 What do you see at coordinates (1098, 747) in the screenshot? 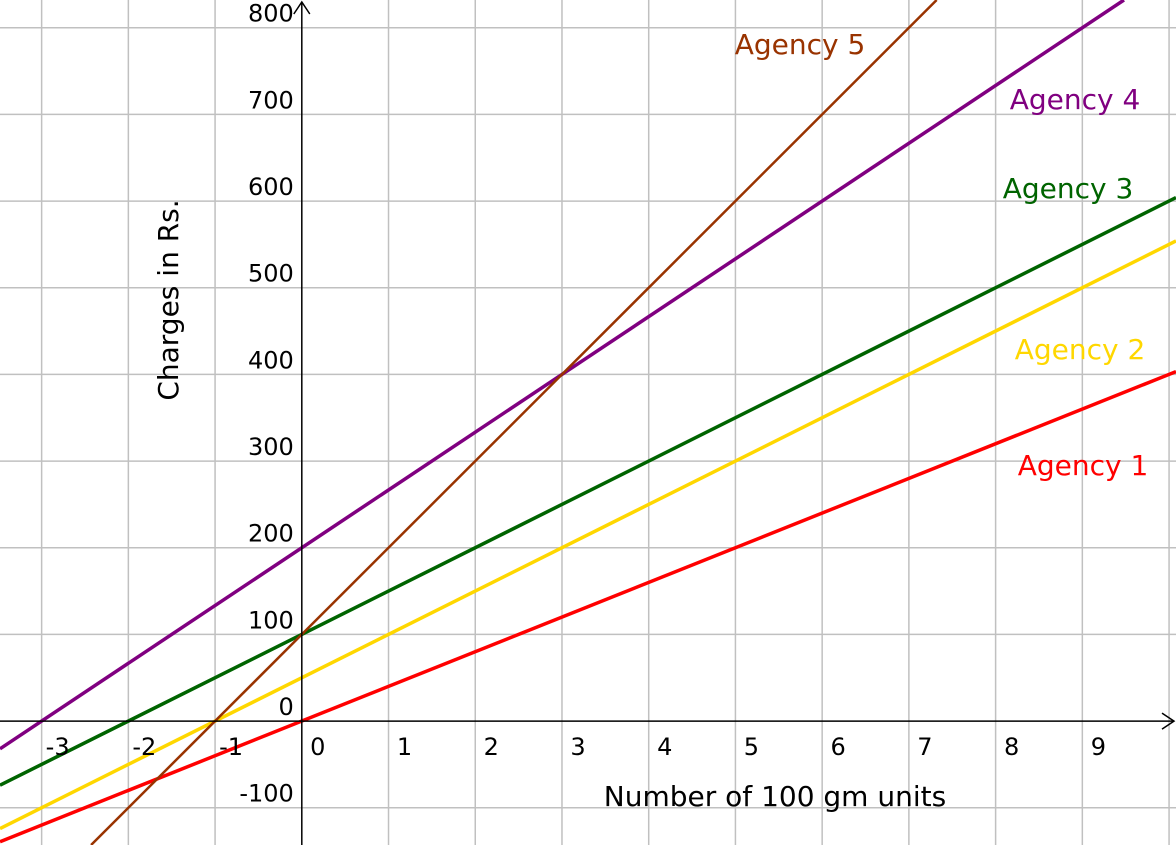
I see `x-tick-label: 9` at bounding box center [1098, 747].